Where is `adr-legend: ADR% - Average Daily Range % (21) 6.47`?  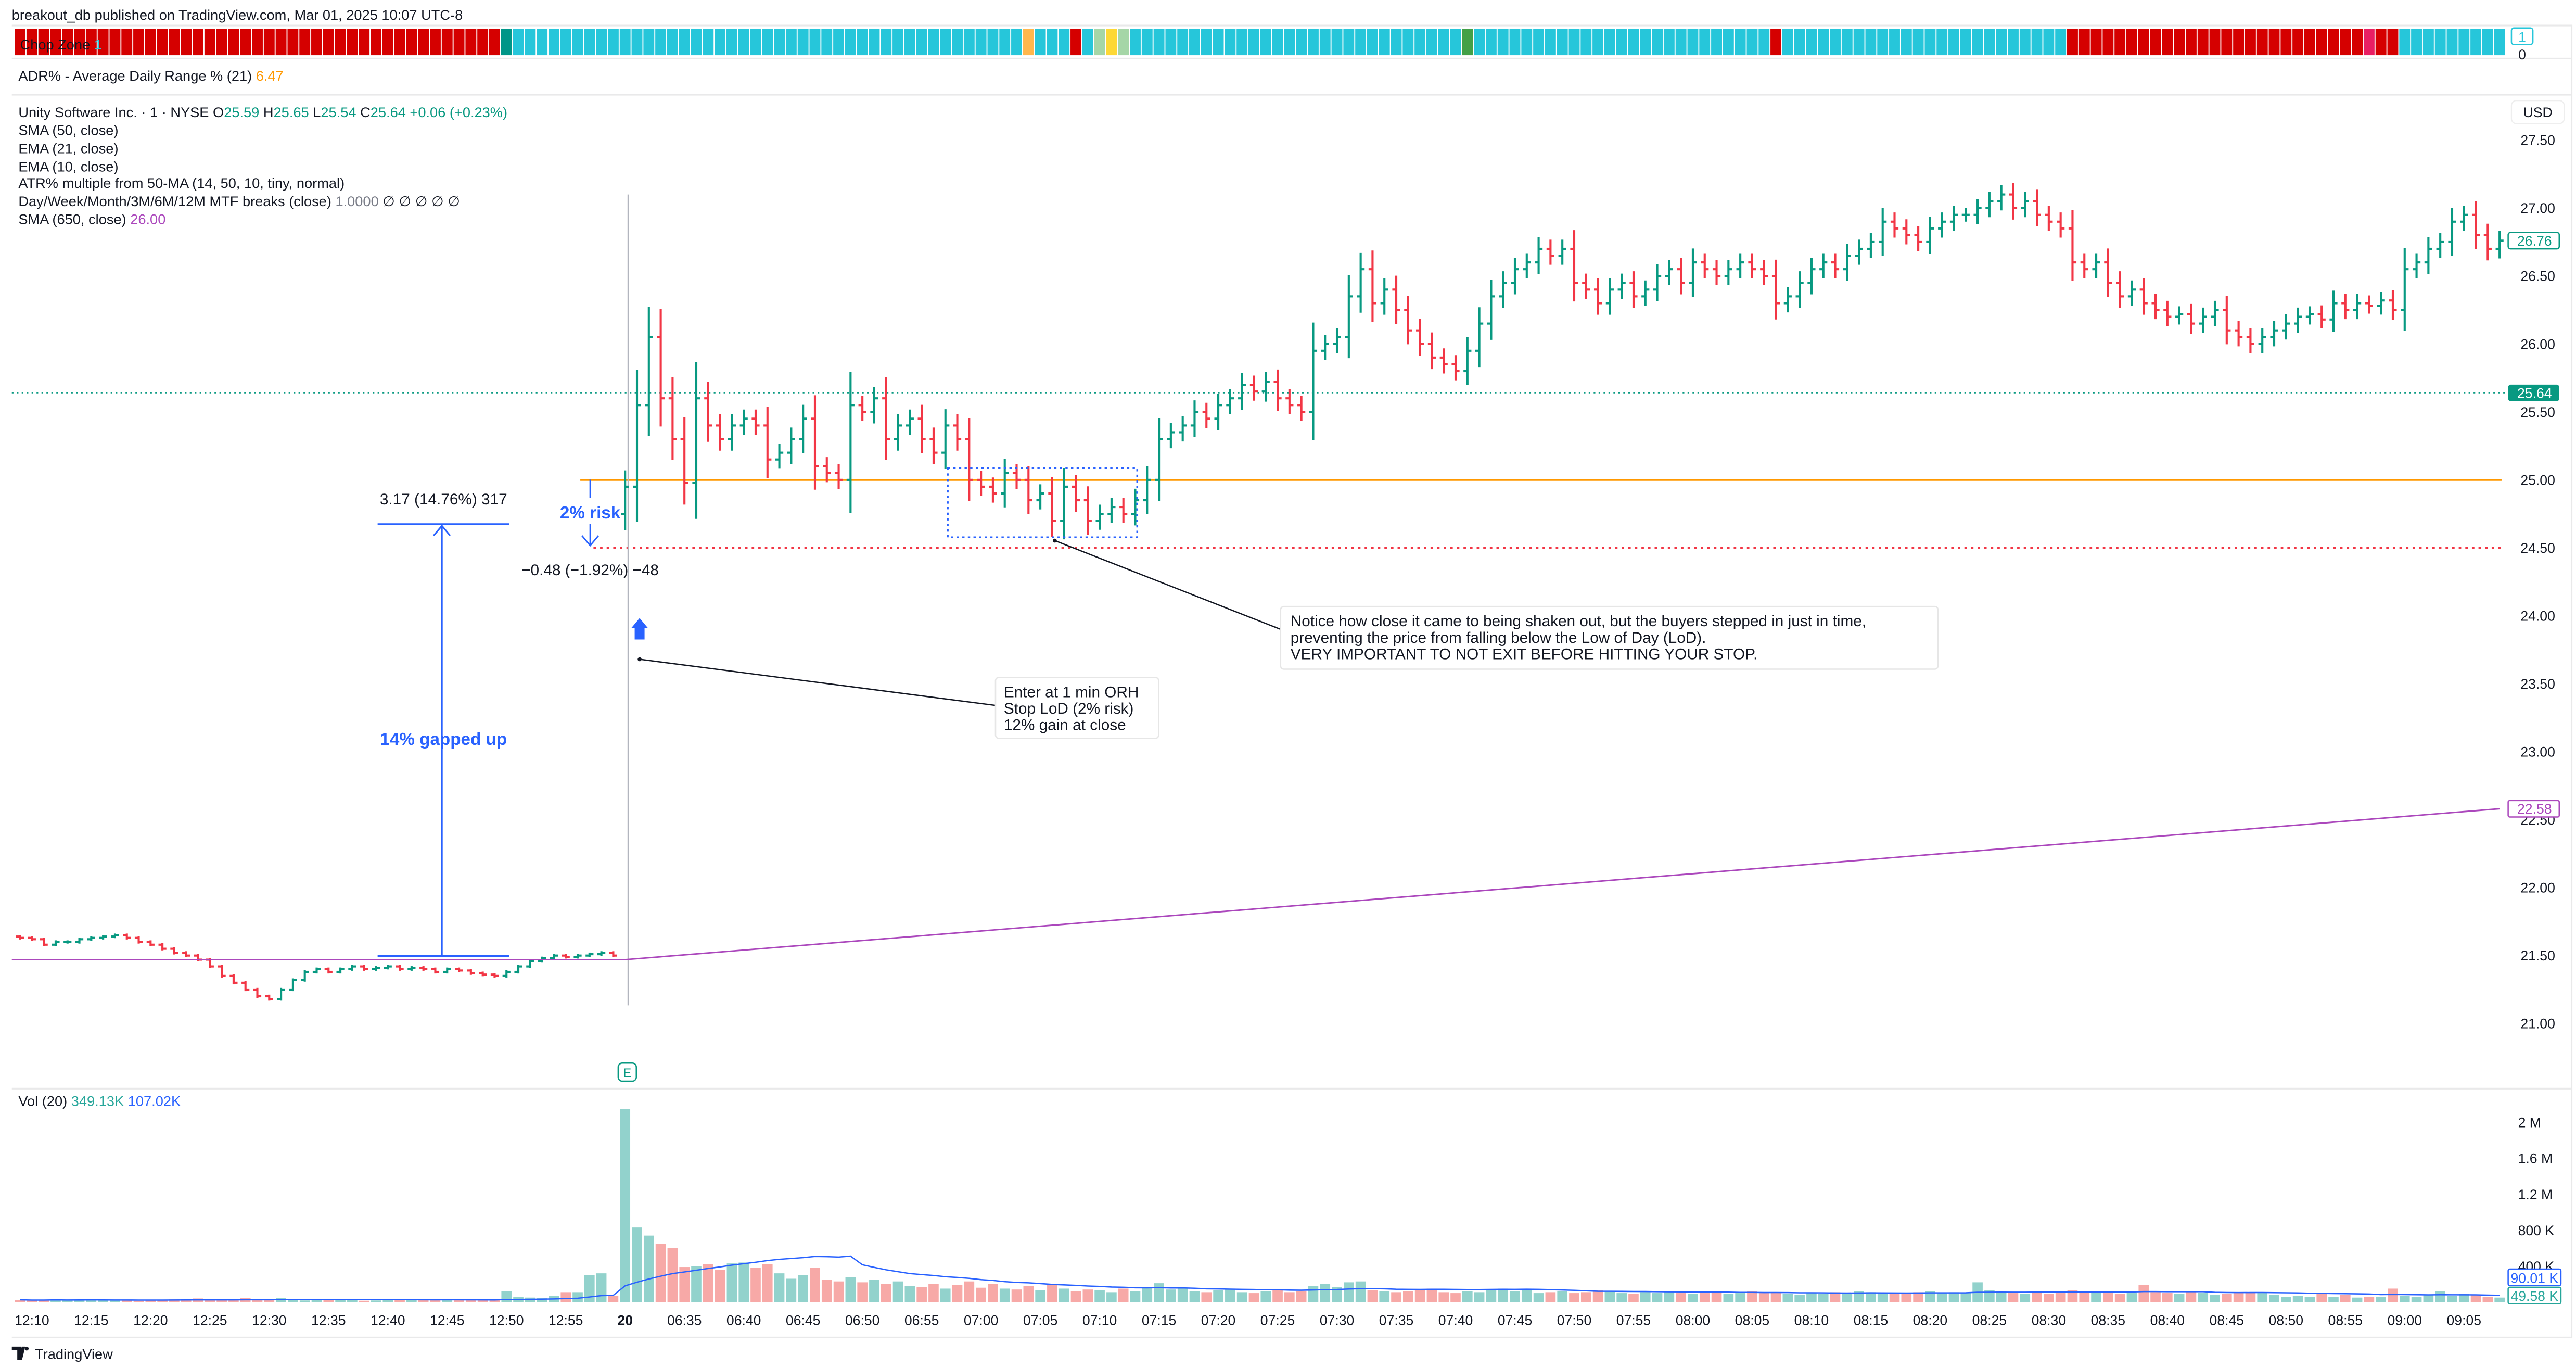
adr-legend: ADR% - Average Daily Range % (21) 6.47 is located at coordinates (150, 76).